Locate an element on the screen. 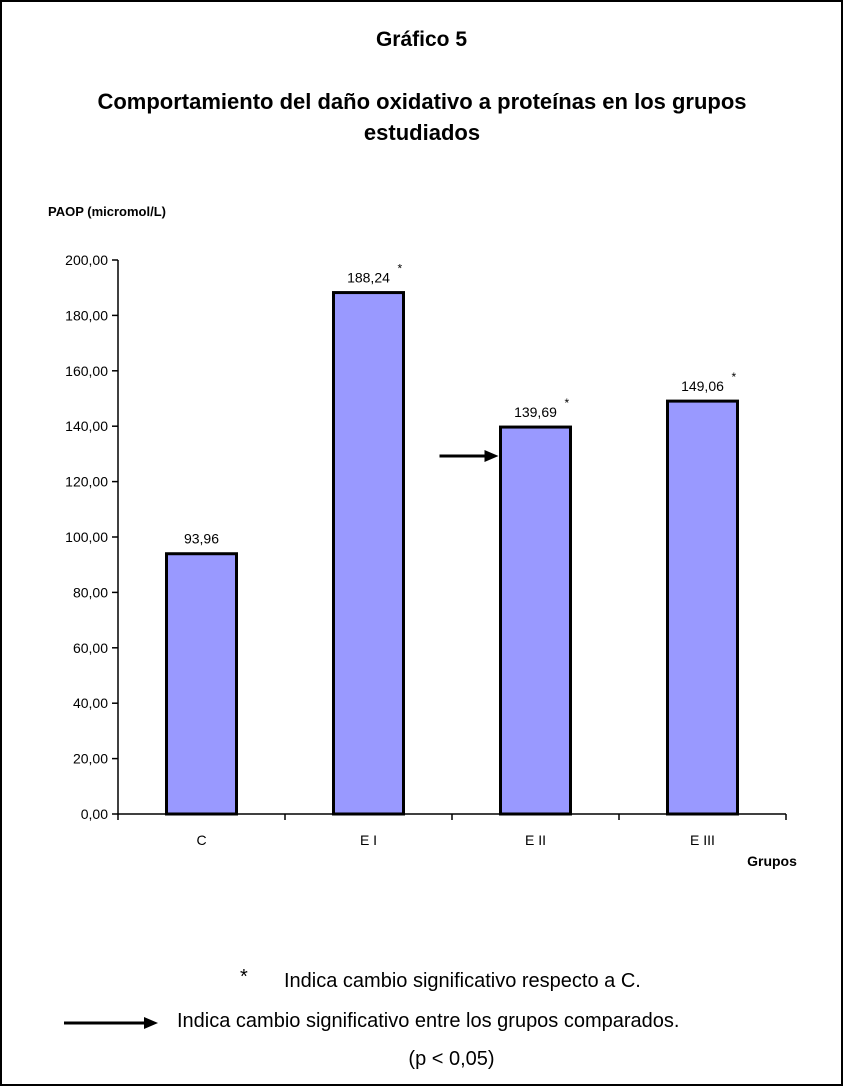  data-label: 139,69 is located at coordinates (535, 412).